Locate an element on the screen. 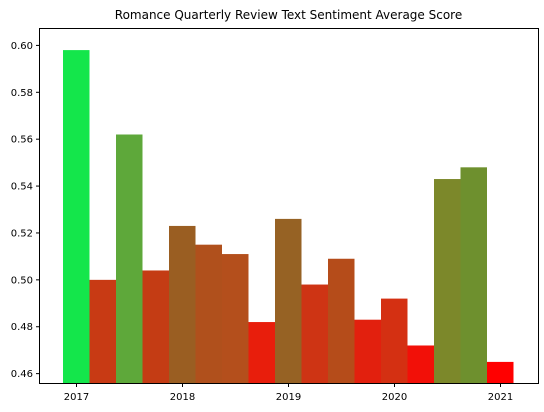 The width and height of the screenshot is (544, 412). bar-2020-q3 is located at coordinates (447, 281).